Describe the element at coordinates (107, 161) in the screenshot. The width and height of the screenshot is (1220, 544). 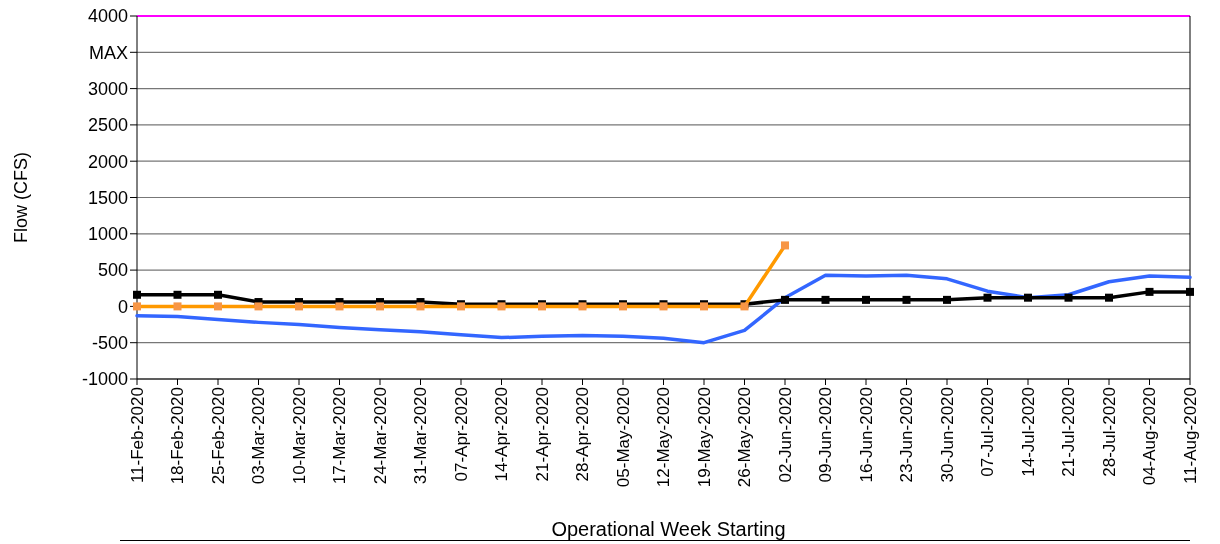
I see `y-tick-label: 2000` at that location.